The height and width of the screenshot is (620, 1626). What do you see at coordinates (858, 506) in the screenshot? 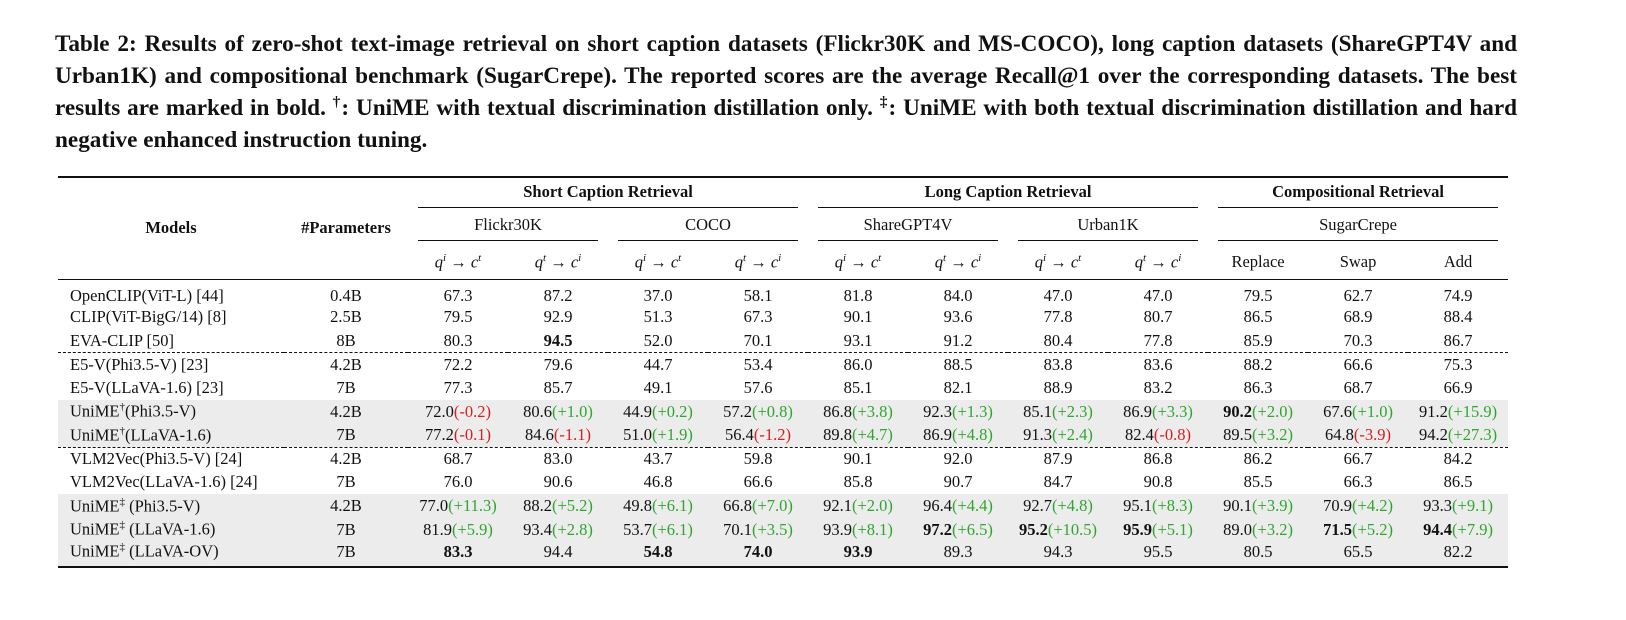
I see `score-cell: 92.1(+2.0)` at bounding box center [858, 506].